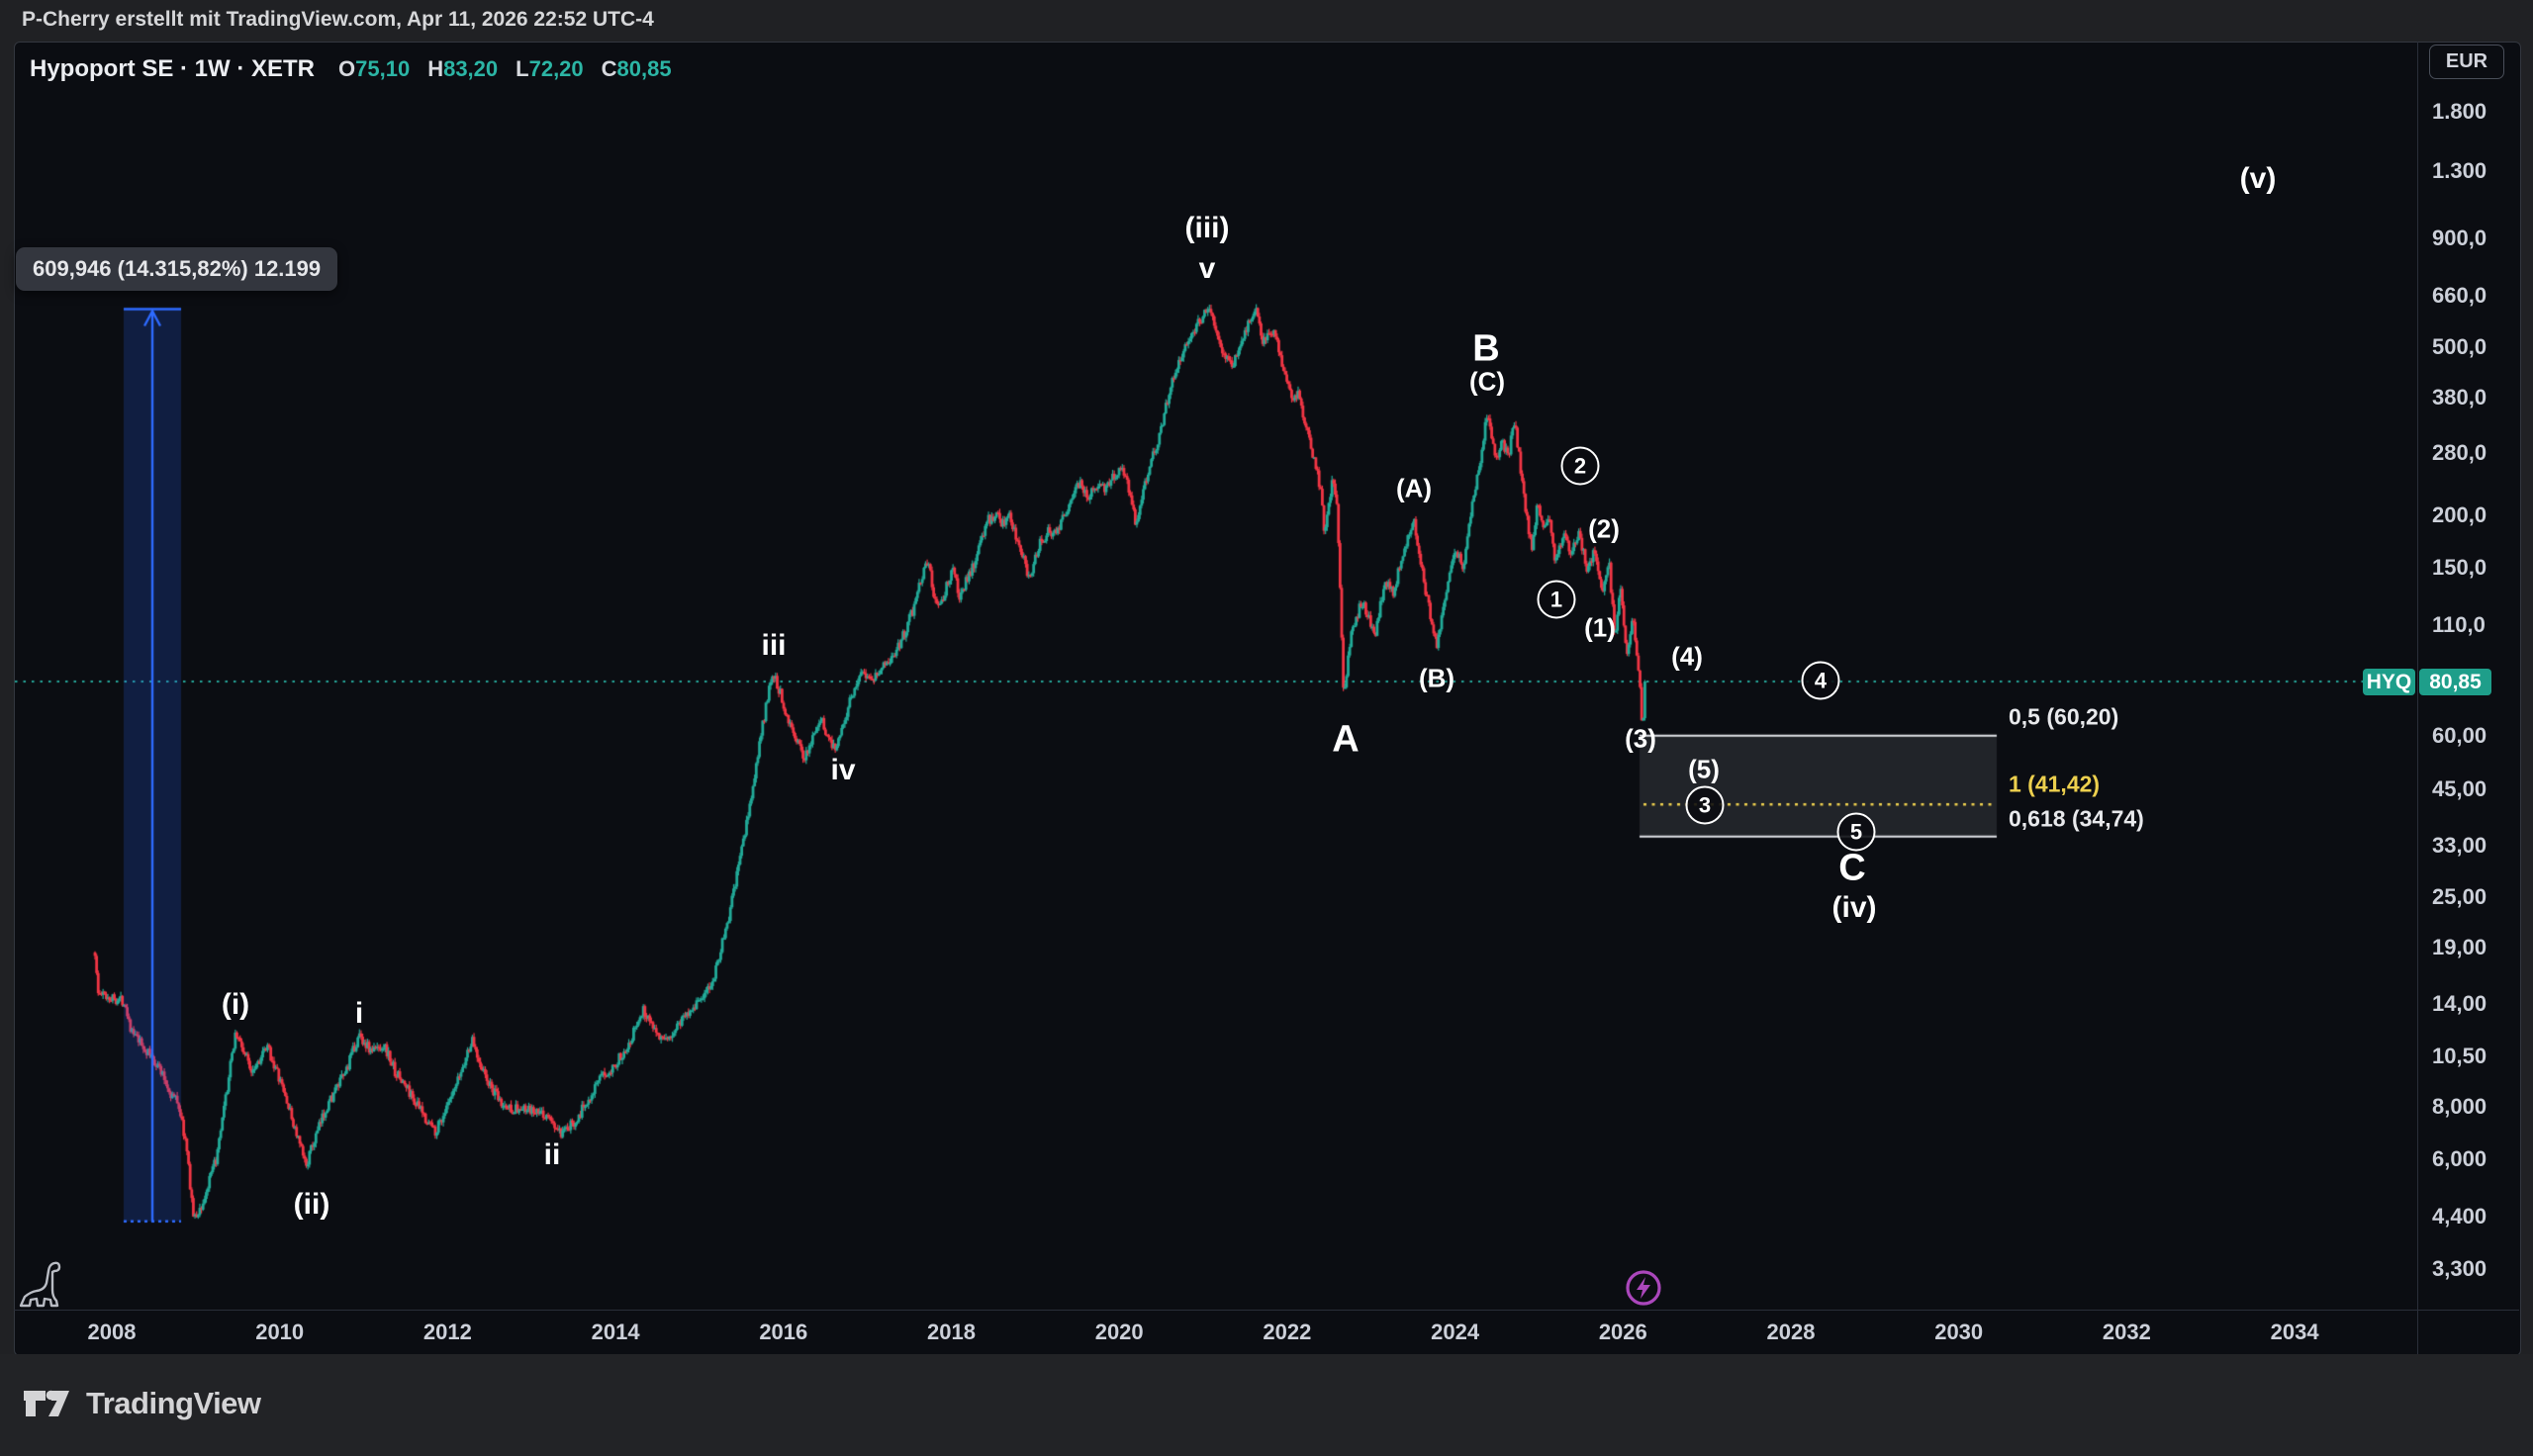 The height and width of the screenshot is (1456, 2533). What do you see at coordinates (2466, 62) in the screenshot?
I see `currency-button: EUR` at bounding box center [2466, 62].